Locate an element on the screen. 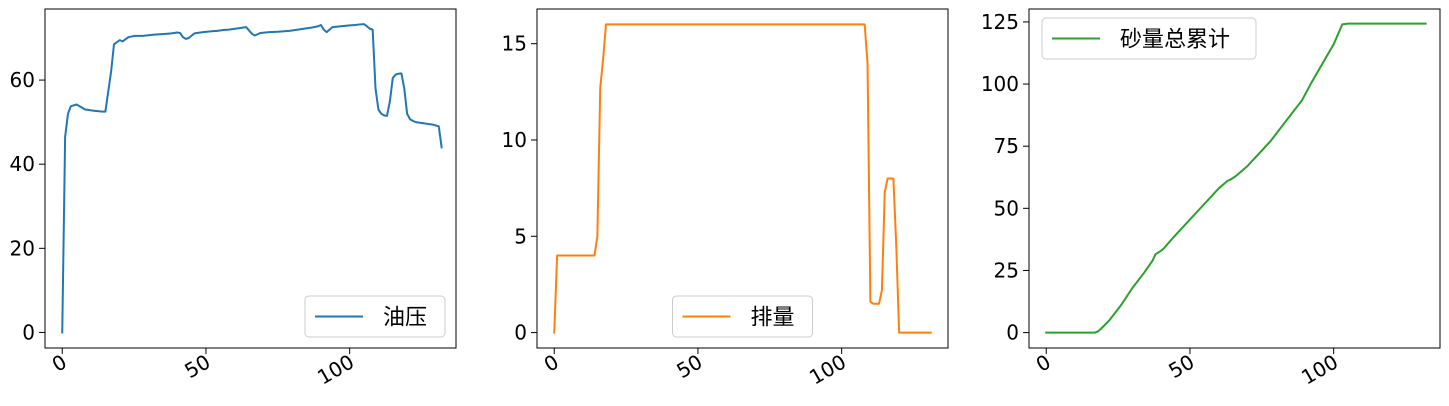 This screenshot has width=1449, height=406. y-tick-label: 15 is located at coordinates (514, 44).